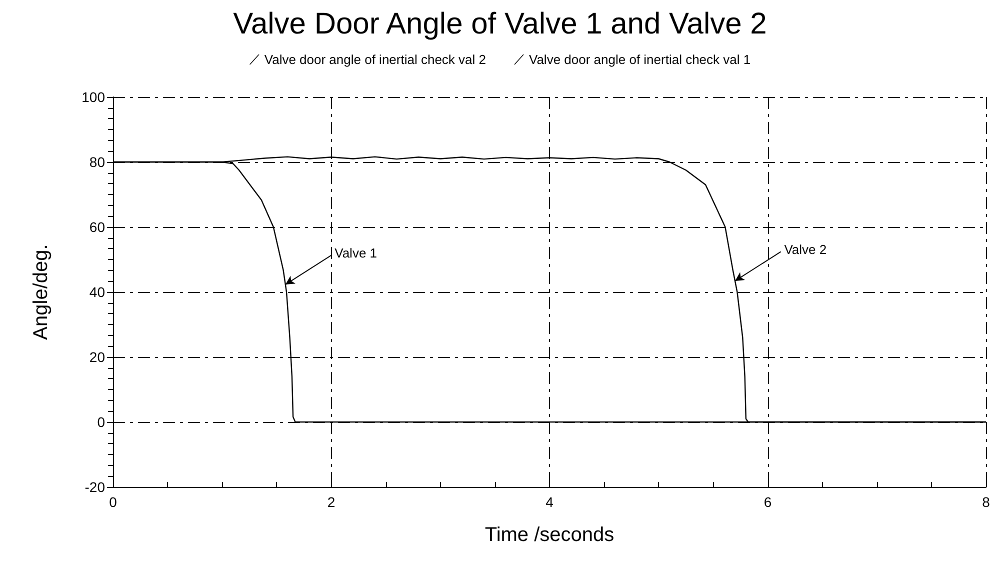  Describe the element at coordinates (550, 502) in the screenshot. I see `x-tick-label: 4` at that location.